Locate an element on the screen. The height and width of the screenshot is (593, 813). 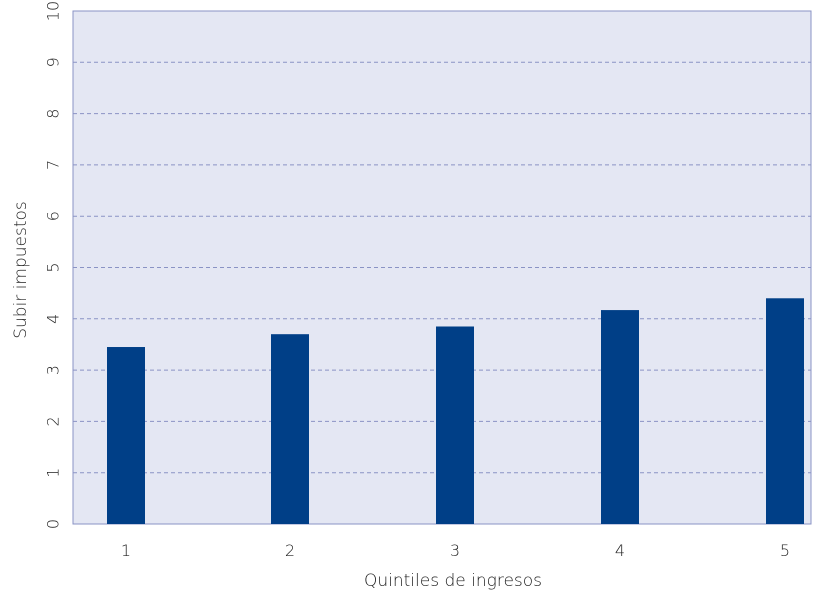
y-tick-label: 8 is located at coordinates (53, 114).